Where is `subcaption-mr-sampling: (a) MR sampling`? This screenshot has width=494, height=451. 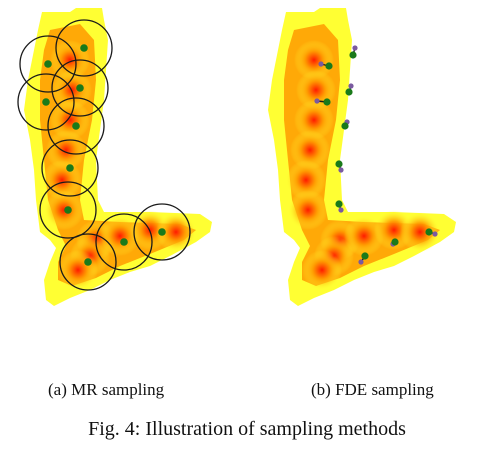 subcaption-mr-sampling: (a) MR sampling is located at coordinates (106, 389).